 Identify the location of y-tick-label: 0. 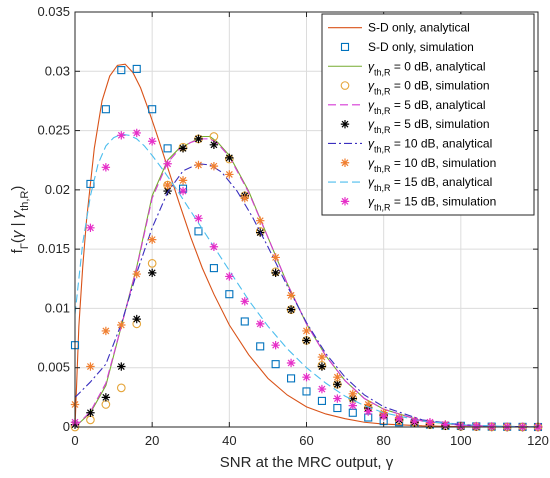
(66, 426).